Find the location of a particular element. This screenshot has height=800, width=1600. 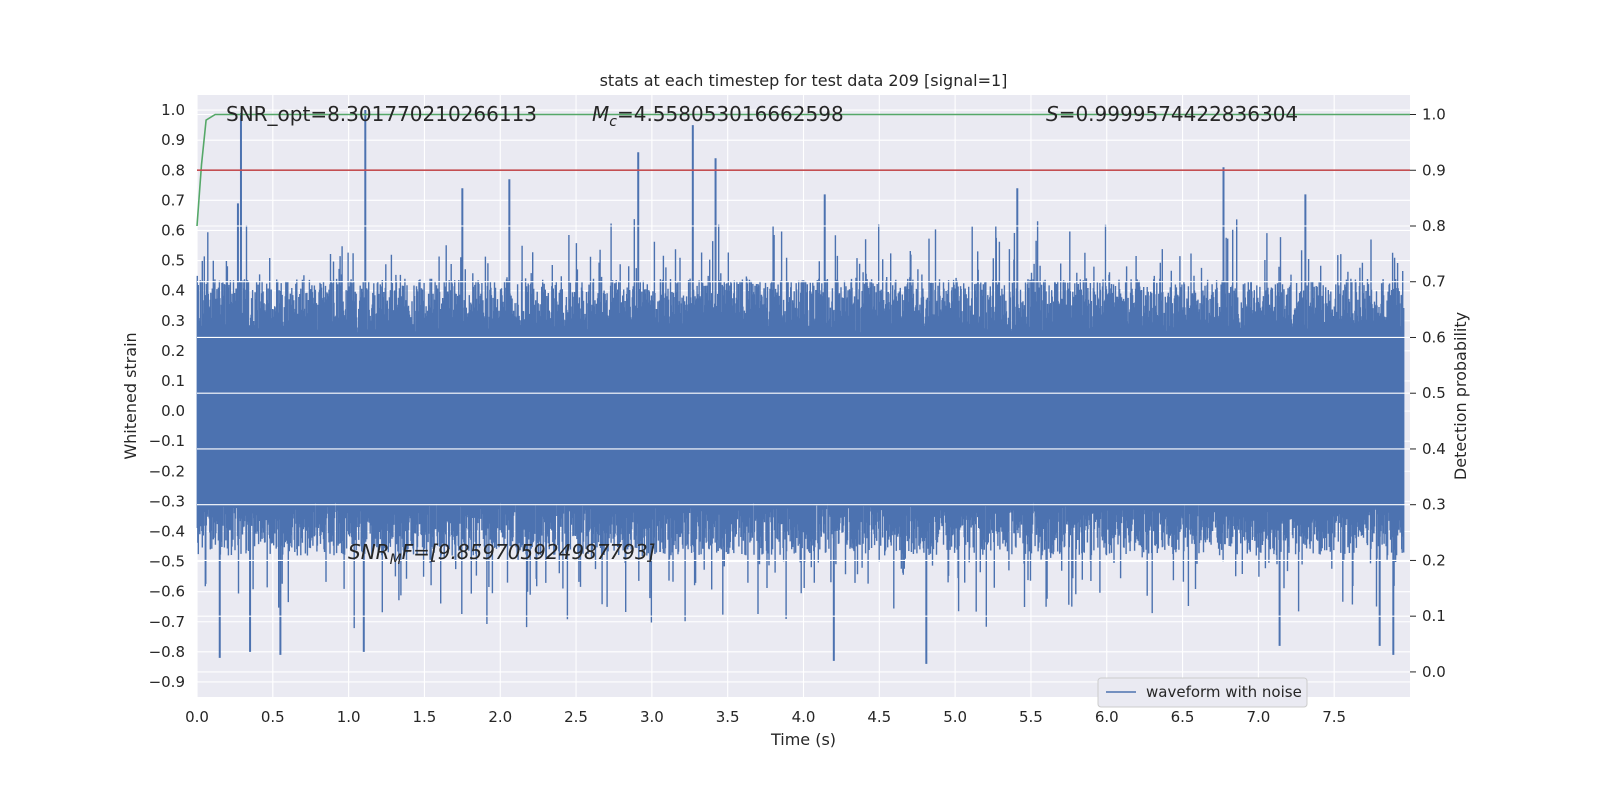

x-tick-label: 2.0 is located at coordinates (500, 717).